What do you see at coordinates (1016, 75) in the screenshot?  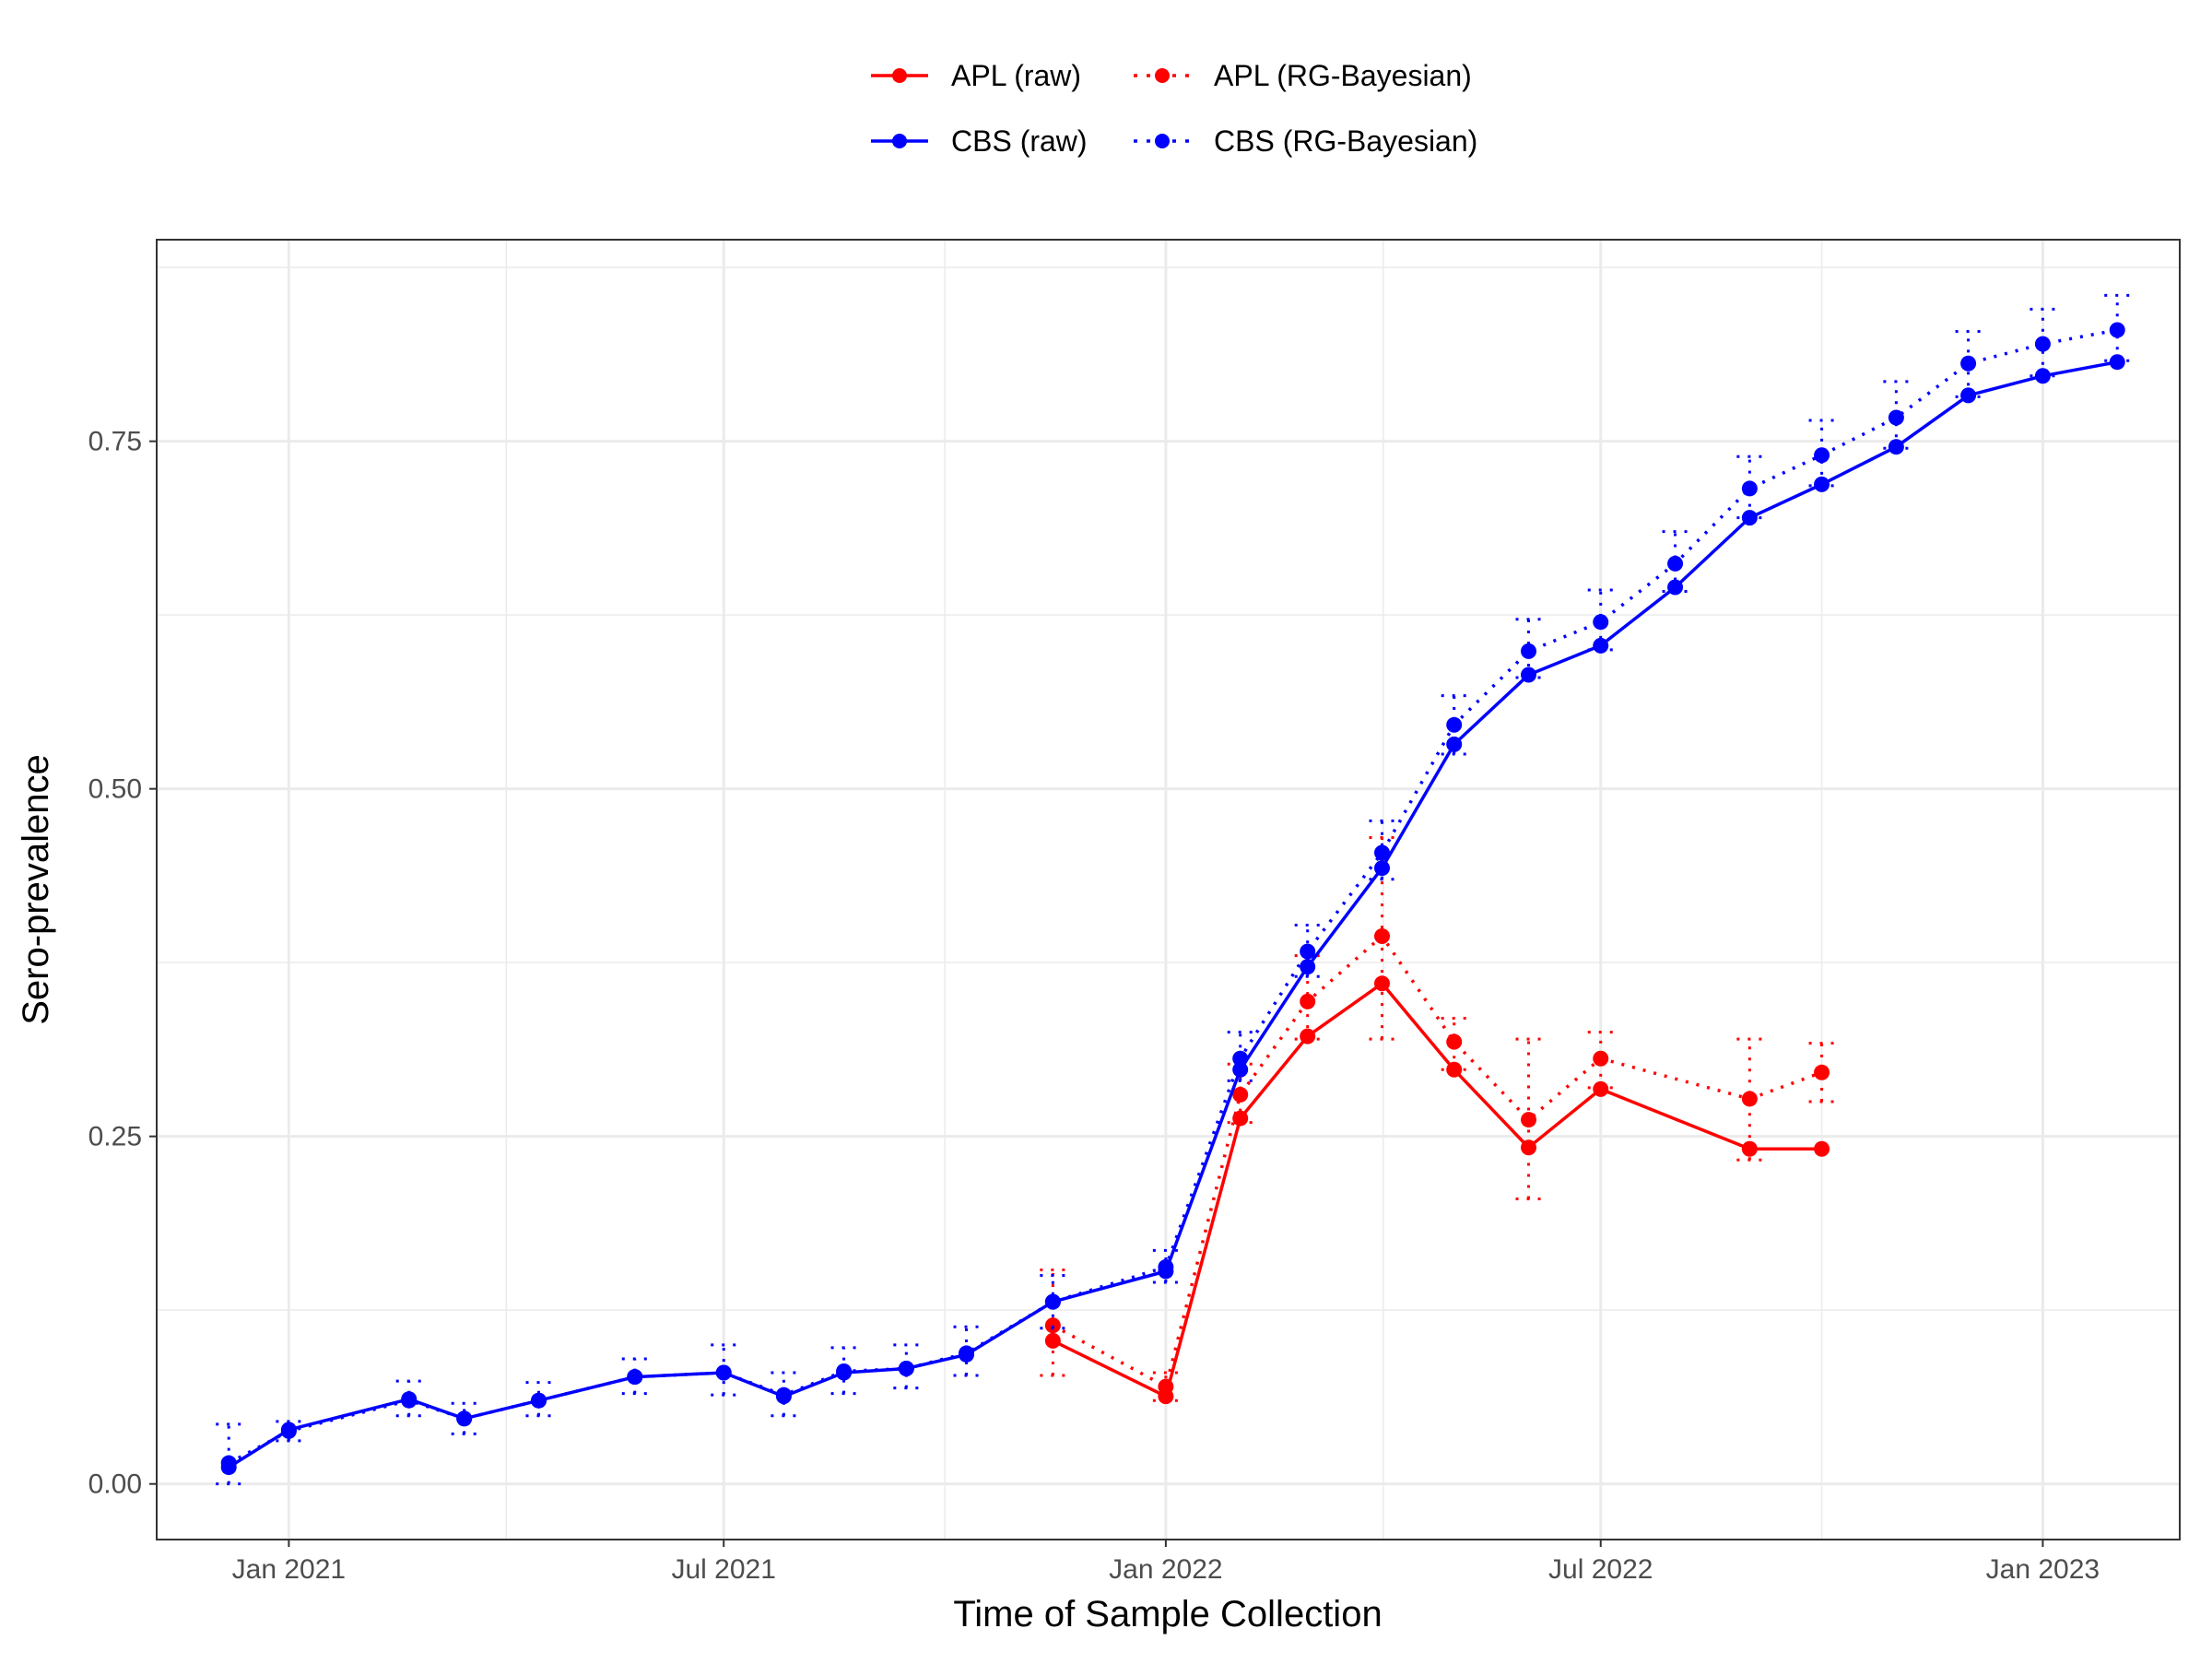 I see `legend-label-apl-raw: APL (raw)` at bounding box center [1016, 75].